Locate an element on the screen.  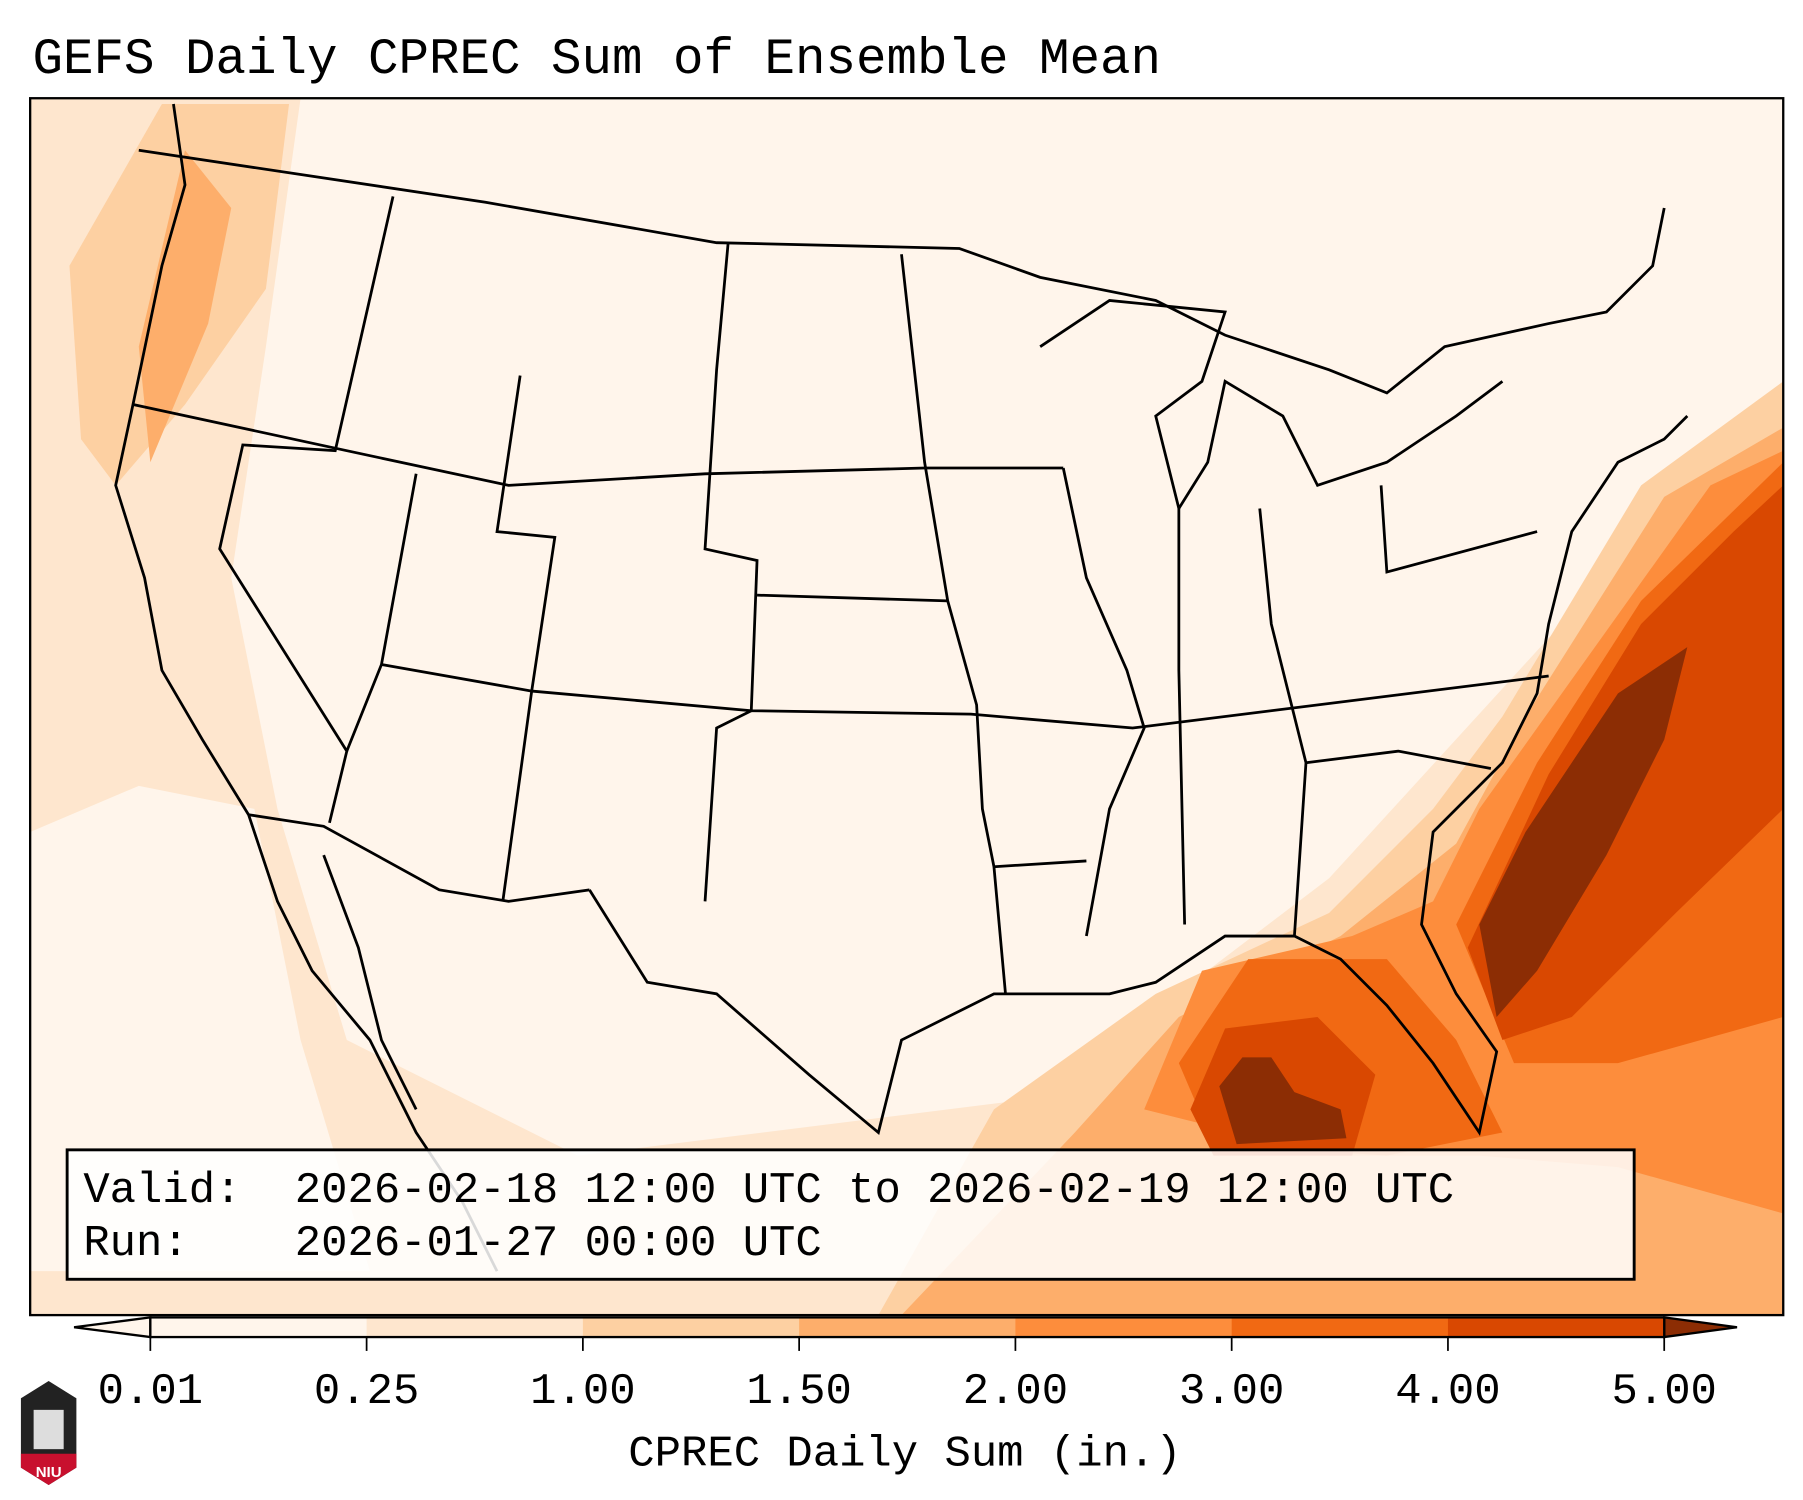
colorbar-tick-label: 5.00 is located at coordinates (1664, 1392).